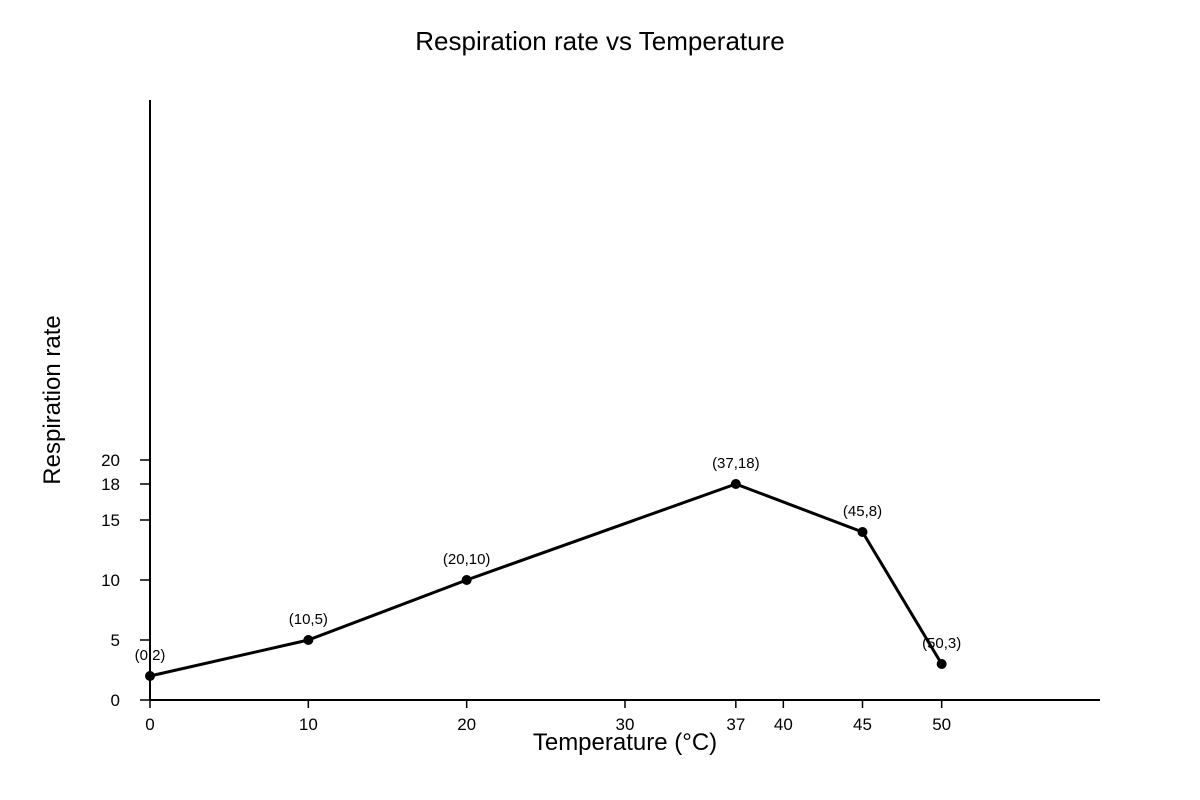 This screenshot has width=1200, height=800. Describe the element at coordinates (625, 724) in the screenshot. I see `x-tick-label: 30` at that location.